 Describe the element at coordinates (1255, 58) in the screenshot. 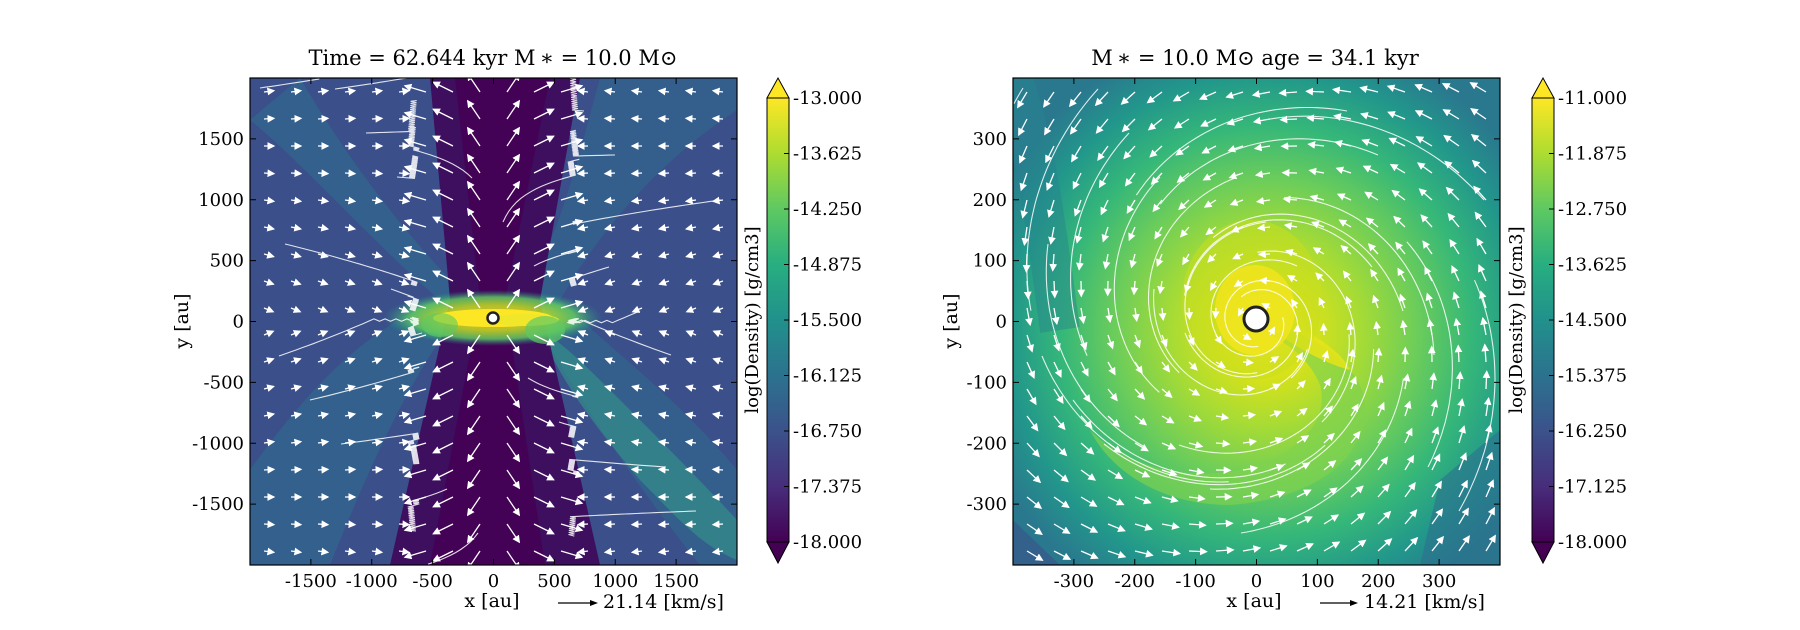

I see `right-title: M ∗ = 10.0 M⊙ age = 34.1 kyr` at that location.